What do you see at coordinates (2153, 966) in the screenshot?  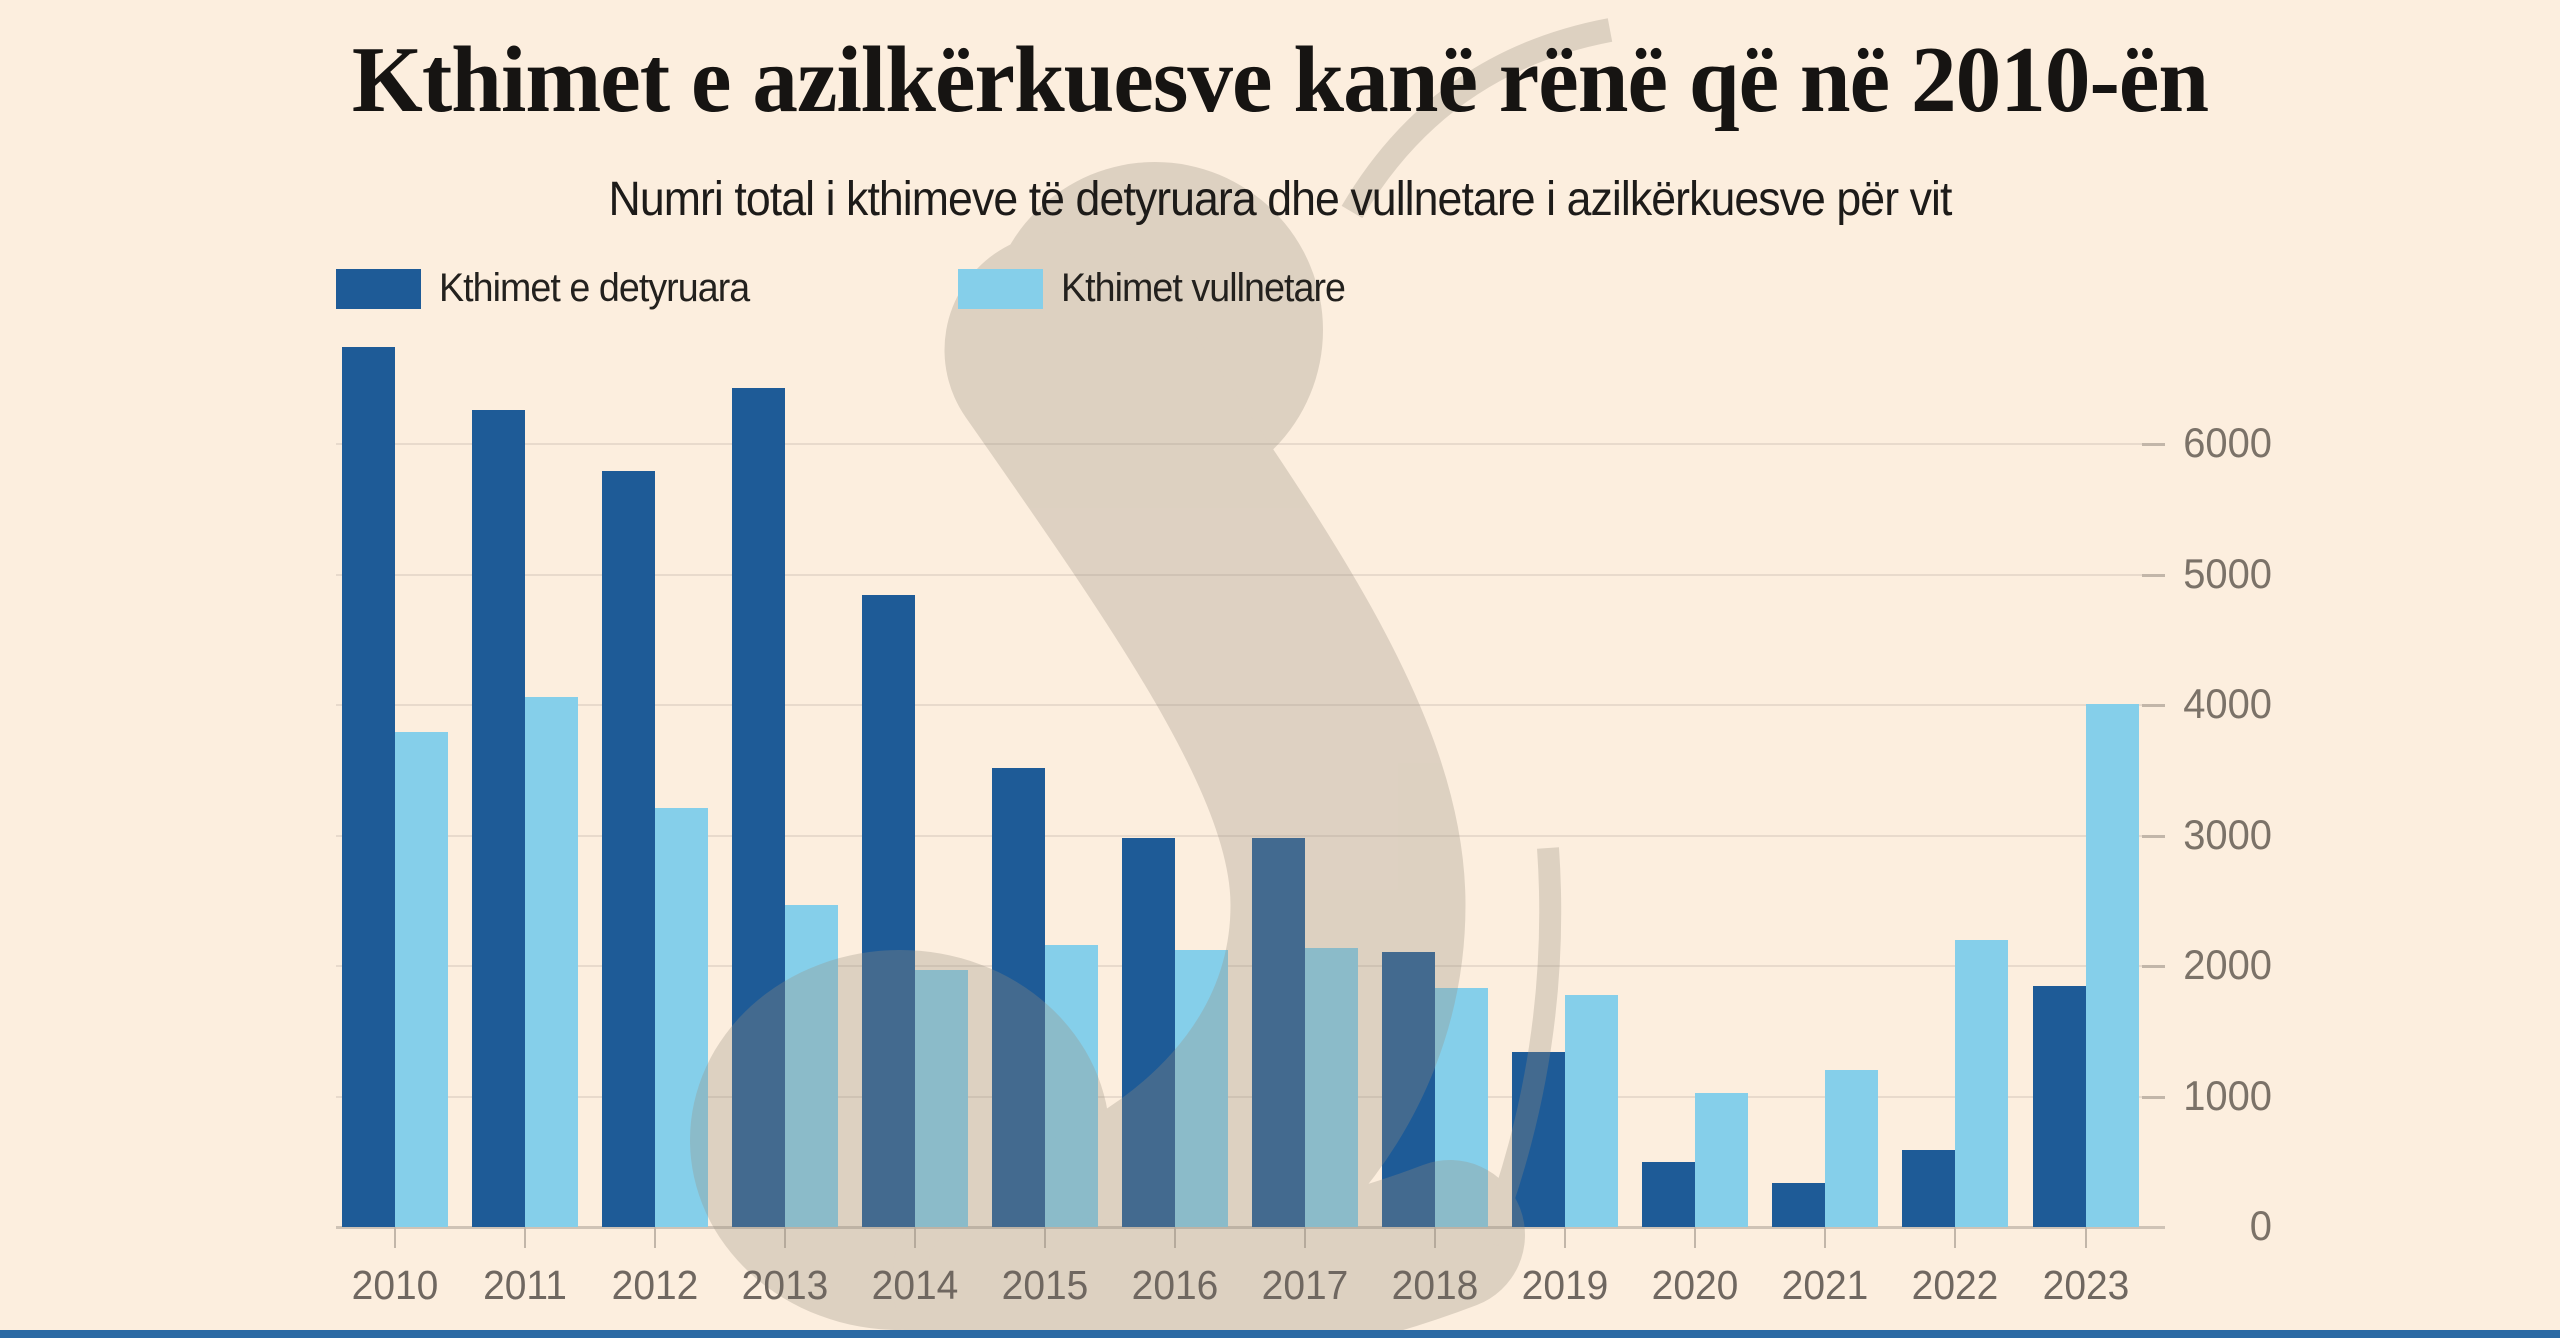 I see `y-tick-2000` at bounding box center [2153, 966].